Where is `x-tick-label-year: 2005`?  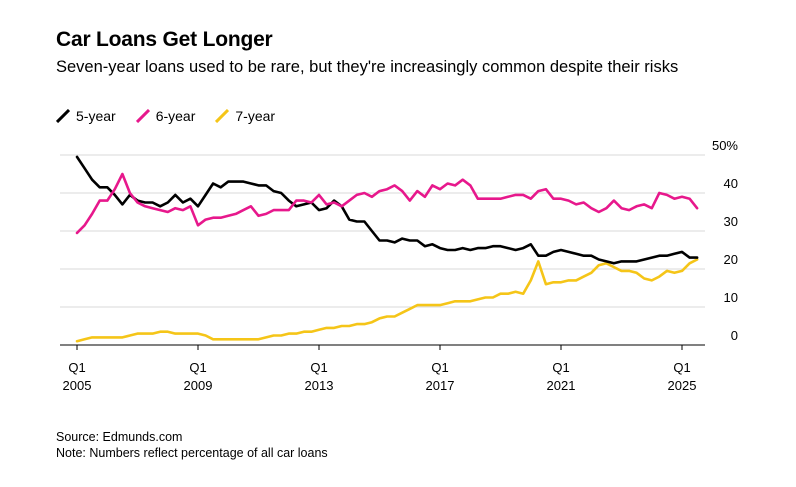 x-tick-label-year: 2005 is located at coordinates (77, 385).